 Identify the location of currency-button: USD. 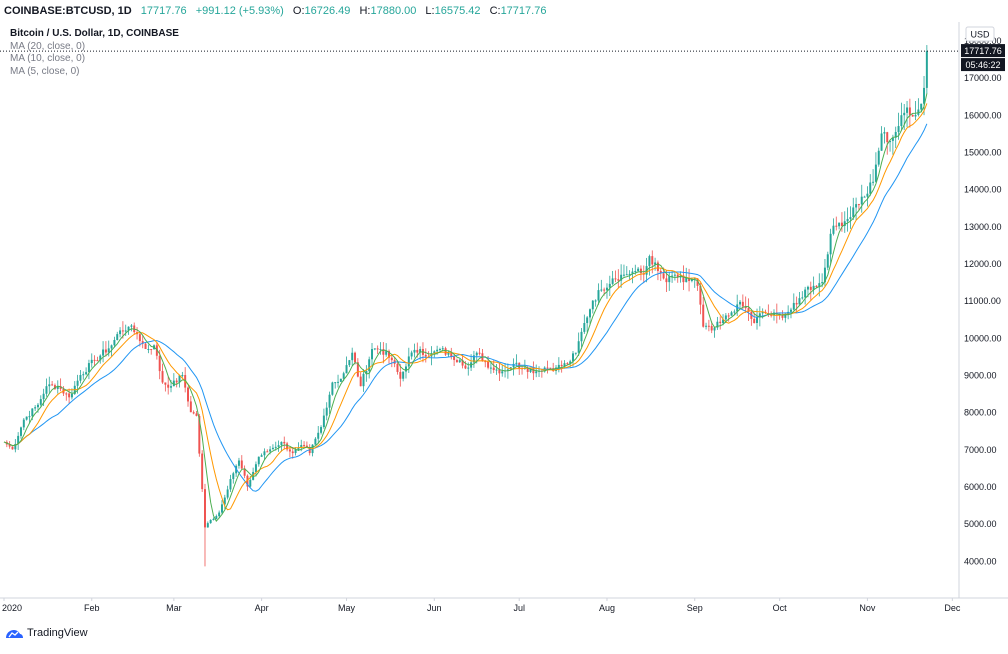
(980, 34).